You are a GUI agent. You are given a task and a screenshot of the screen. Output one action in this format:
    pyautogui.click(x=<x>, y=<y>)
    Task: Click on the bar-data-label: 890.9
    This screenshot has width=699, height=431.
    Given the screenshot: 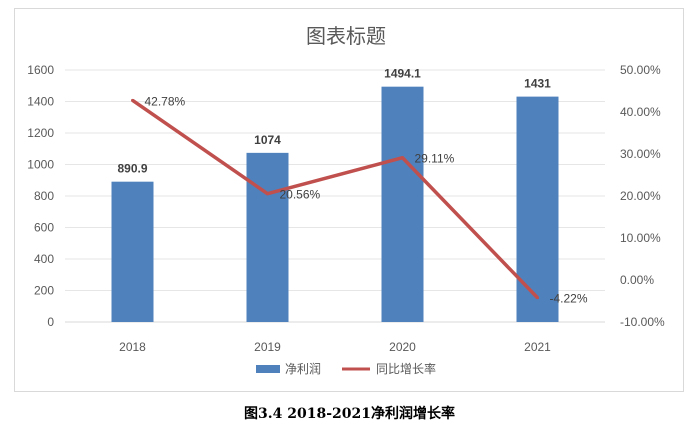 What is the action you would take?
    pyautogui.click(x=132, y=169)
    